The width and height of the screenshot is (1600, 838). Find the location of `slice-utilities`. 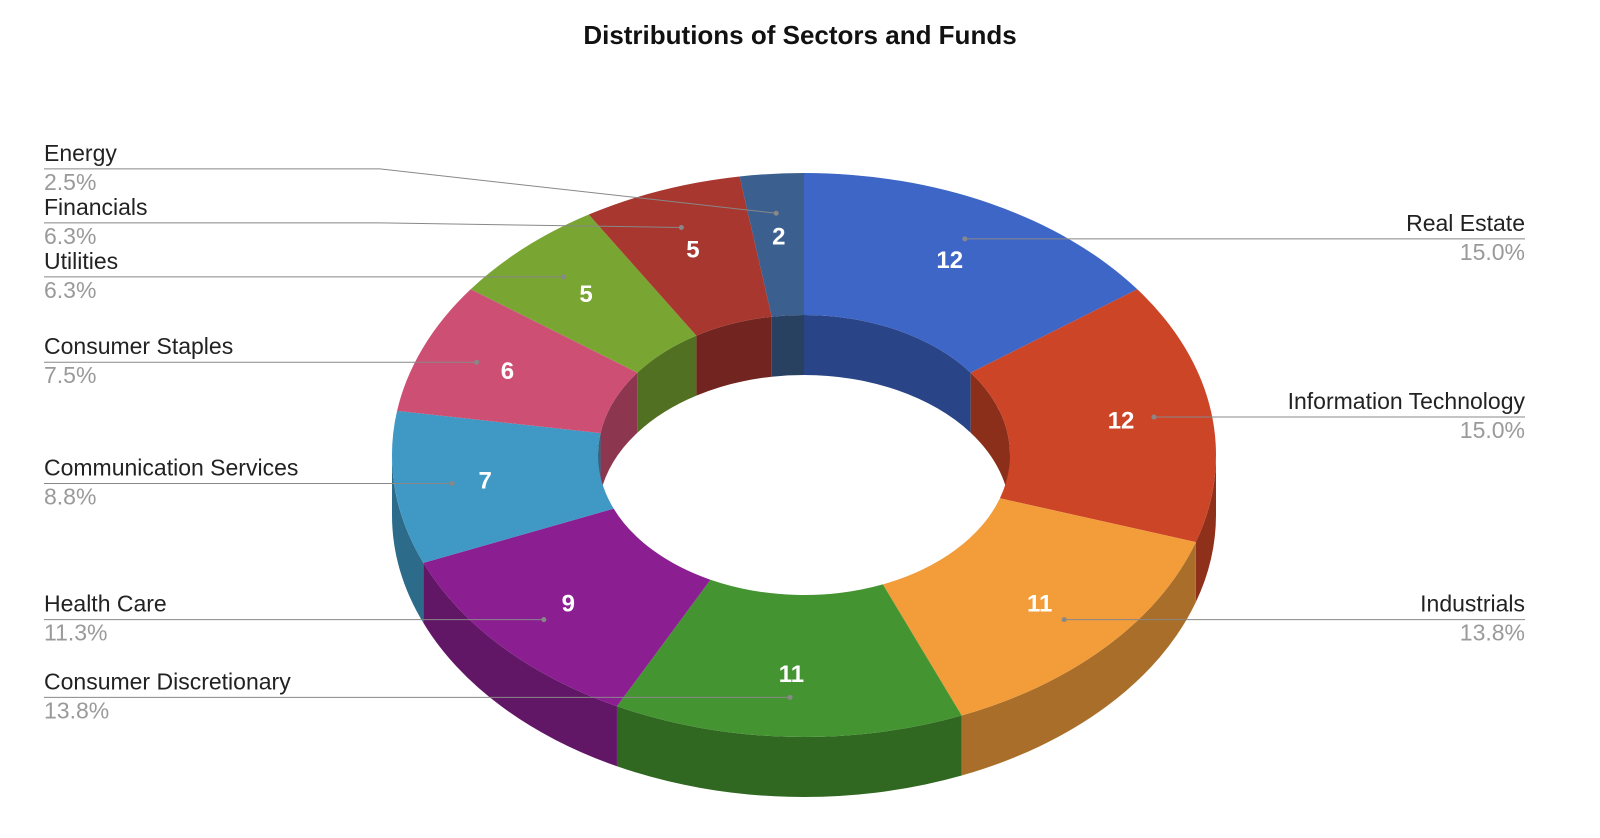

slice-utilities is located at coordinates (583, 293).